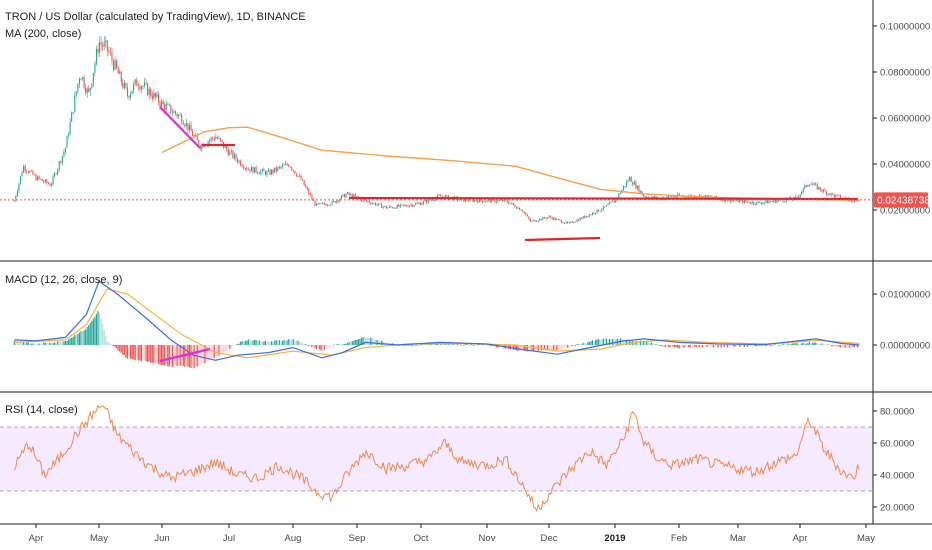 The image size is (932, 550). What do you see at coordinates (180, 127) in the screenshot?
I see `trend-line-pink` at bounding box center [180, 127].